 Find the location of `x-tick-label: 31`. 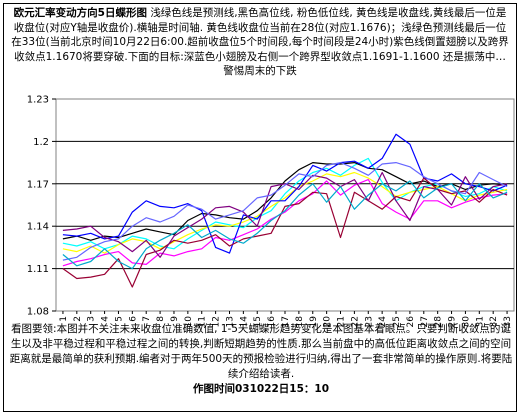

x-tick-label: 31 is located at coordinates (480, 321).